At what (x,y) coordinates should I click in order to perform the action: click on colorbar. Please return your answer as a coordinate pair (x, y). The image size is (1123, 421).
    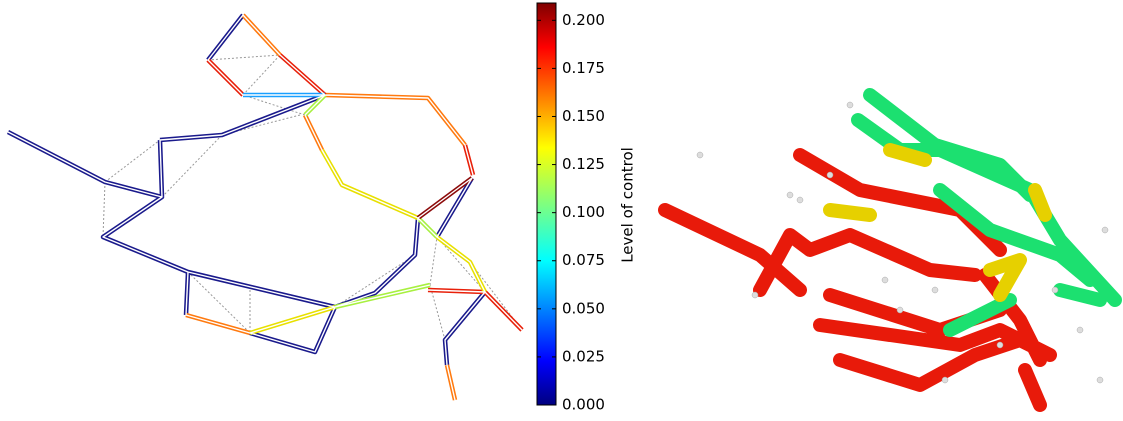
    Looking at the image, I should click on (546, 204).